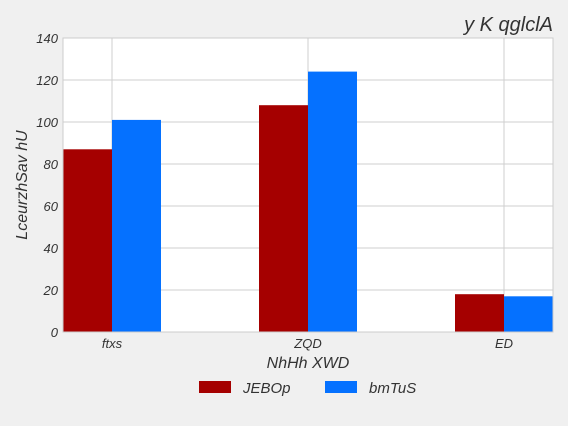  What do you see at coordinates (266, 388) in the screenshot?
I see `legend-label-JEBOp: JEBOp` at bounding box center [266, 388].